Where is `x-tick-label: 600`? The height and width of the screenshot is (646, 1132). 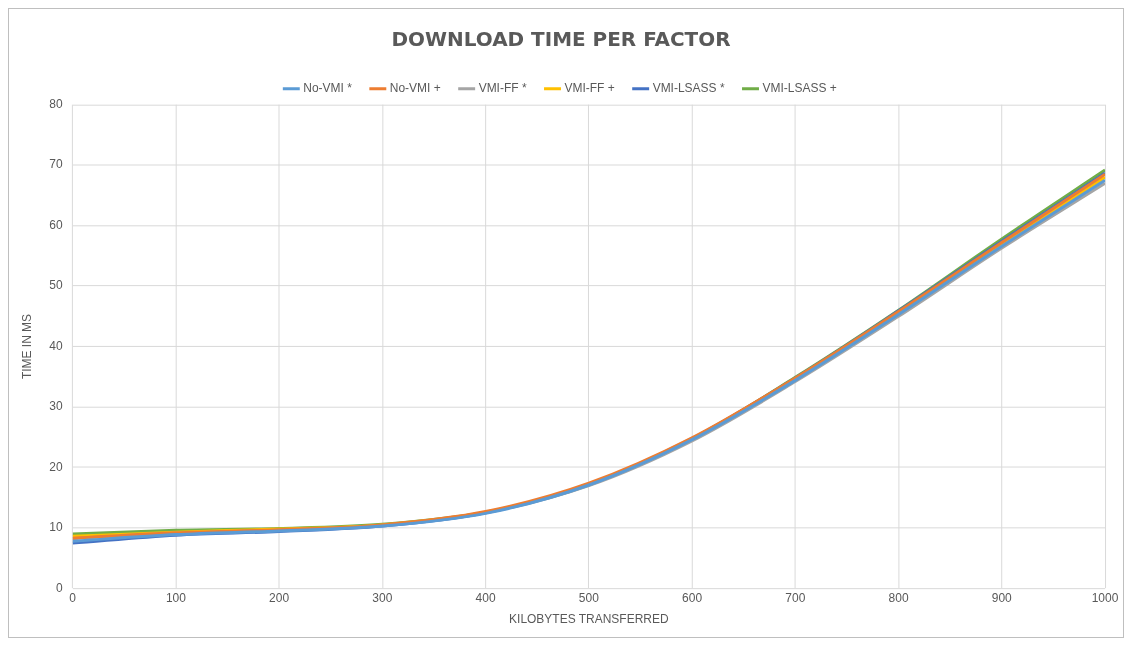 x-tick-label: 600 is located at coordinates (692, 597).